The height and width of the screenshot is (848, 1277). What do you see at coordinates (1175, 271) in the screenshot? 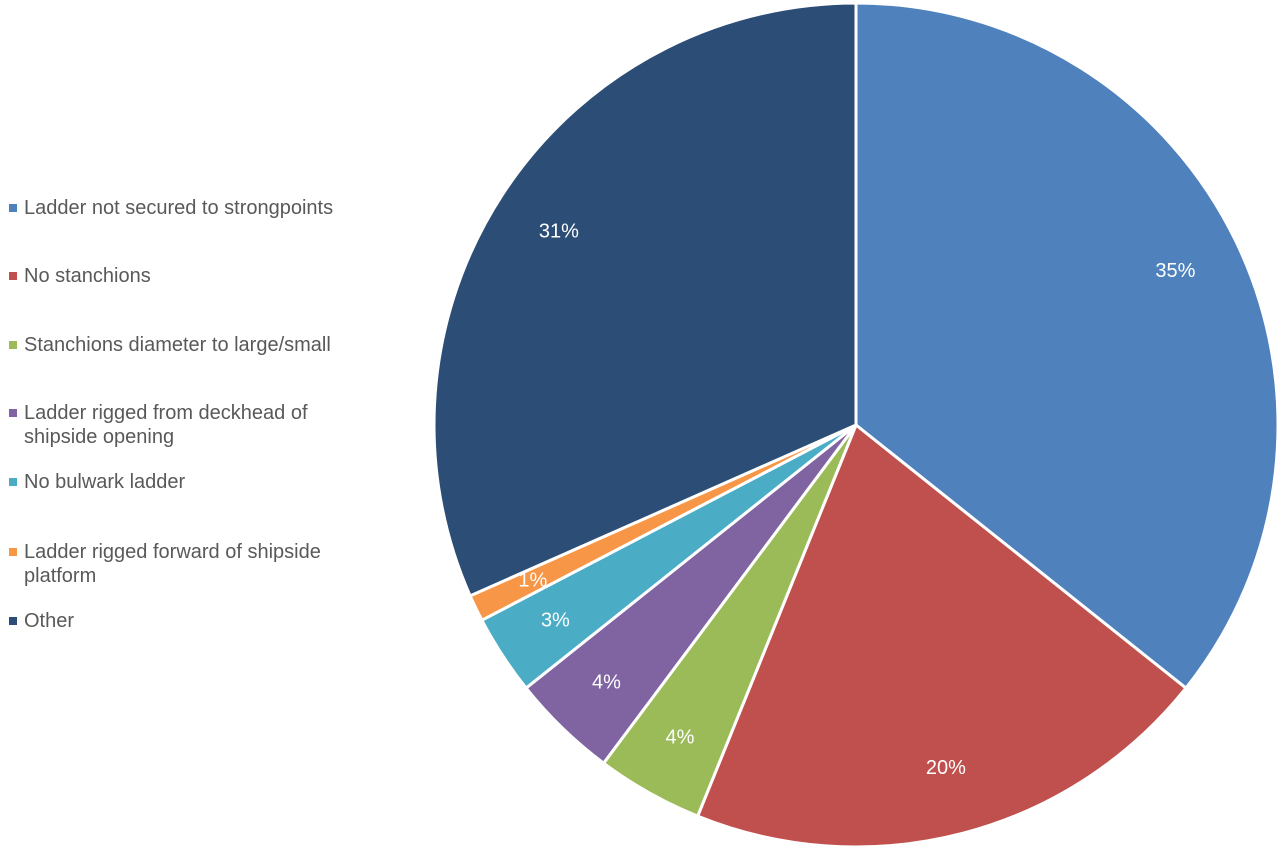
I see `data-label: 35%` at bounding box center [1175, 271].